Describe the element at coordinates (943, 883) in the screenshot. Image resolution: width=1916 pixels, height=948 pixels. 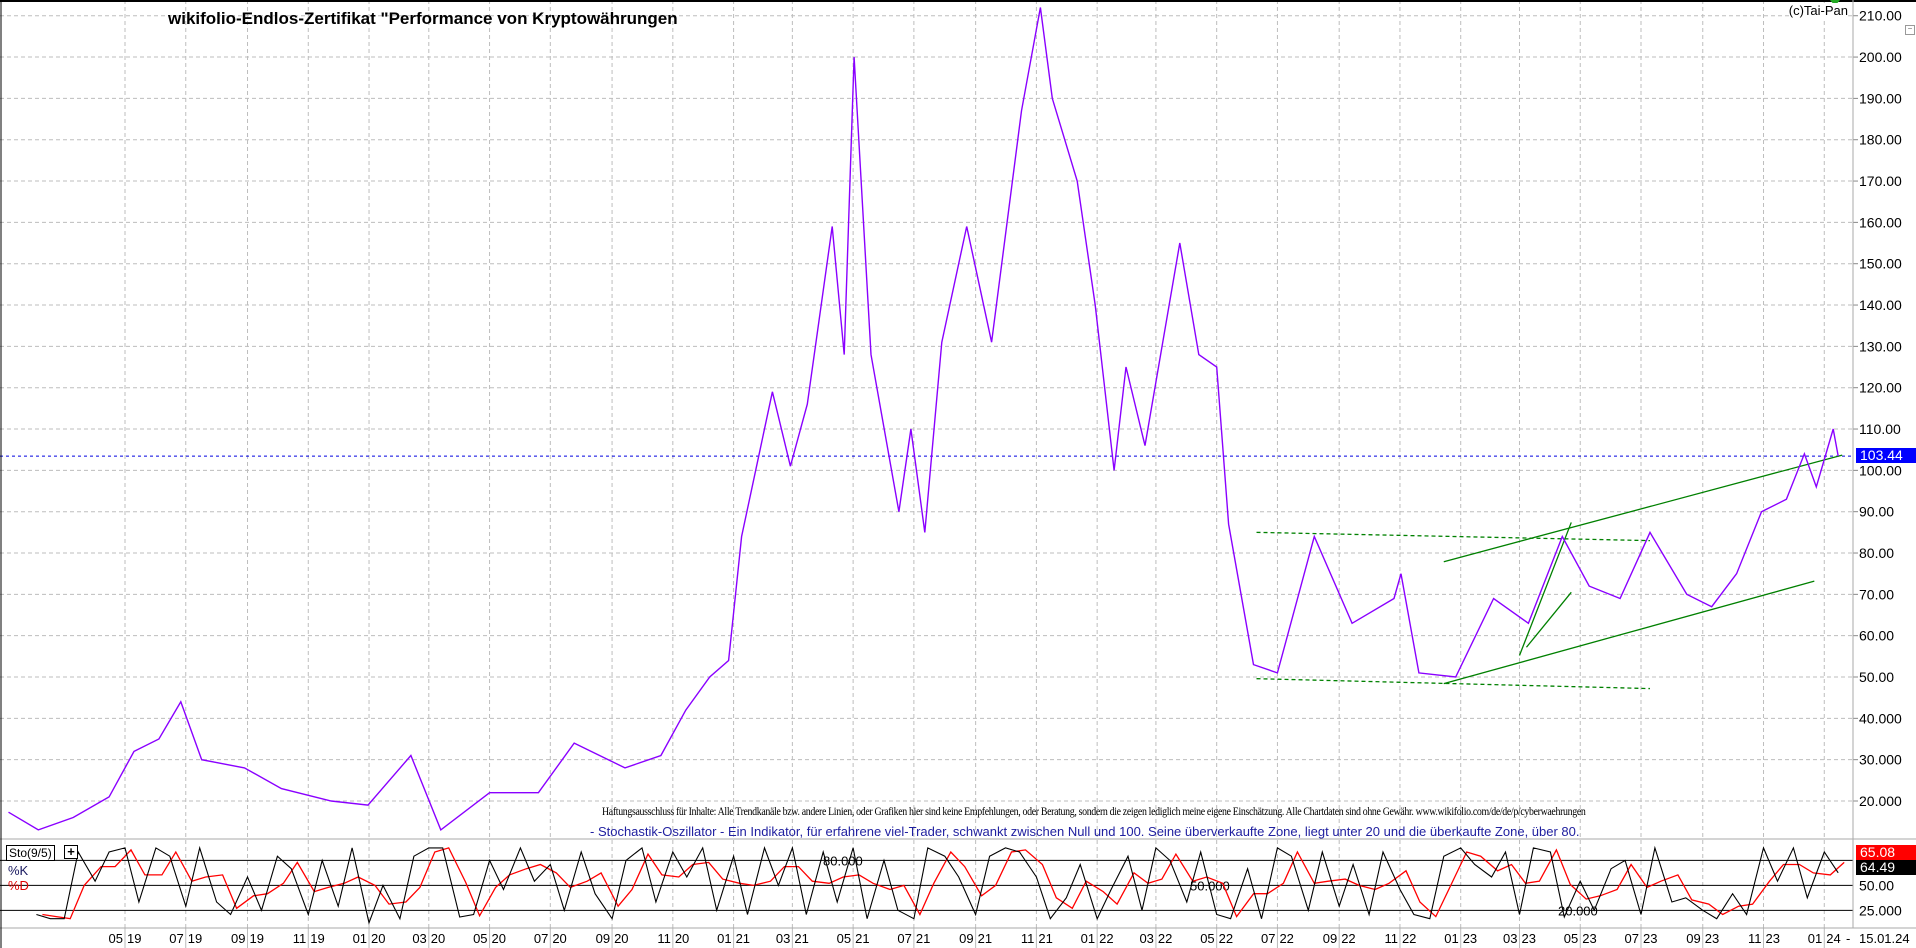
I see `stoch-d-line` at that location.